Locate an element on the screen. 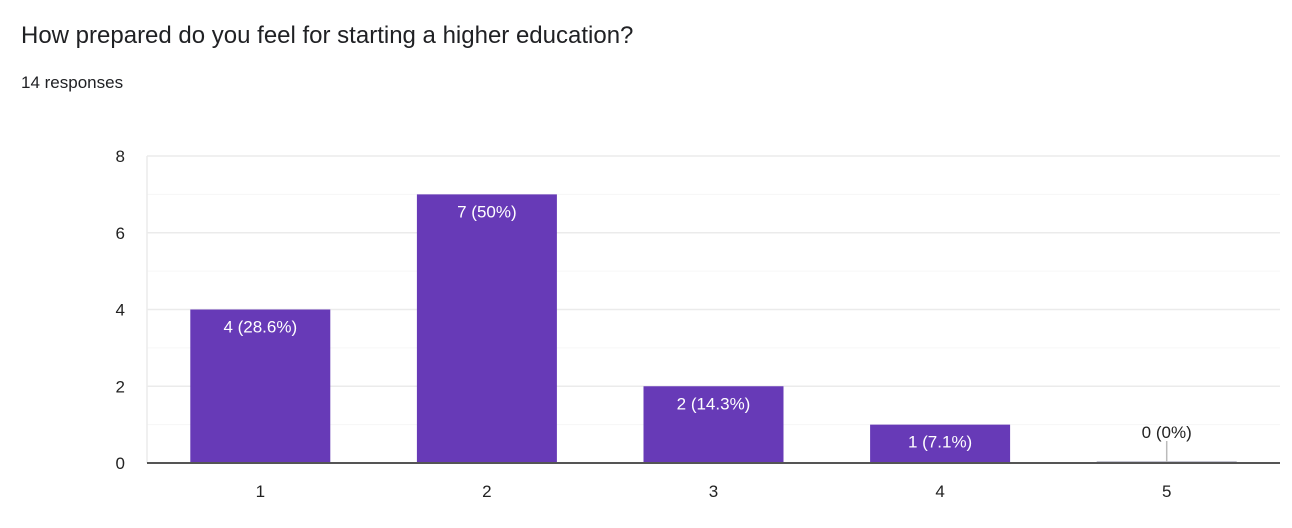 This screenshot has width=1292, height=528. data-label: 4 (28.6%) is located at coordinates (260, 327).